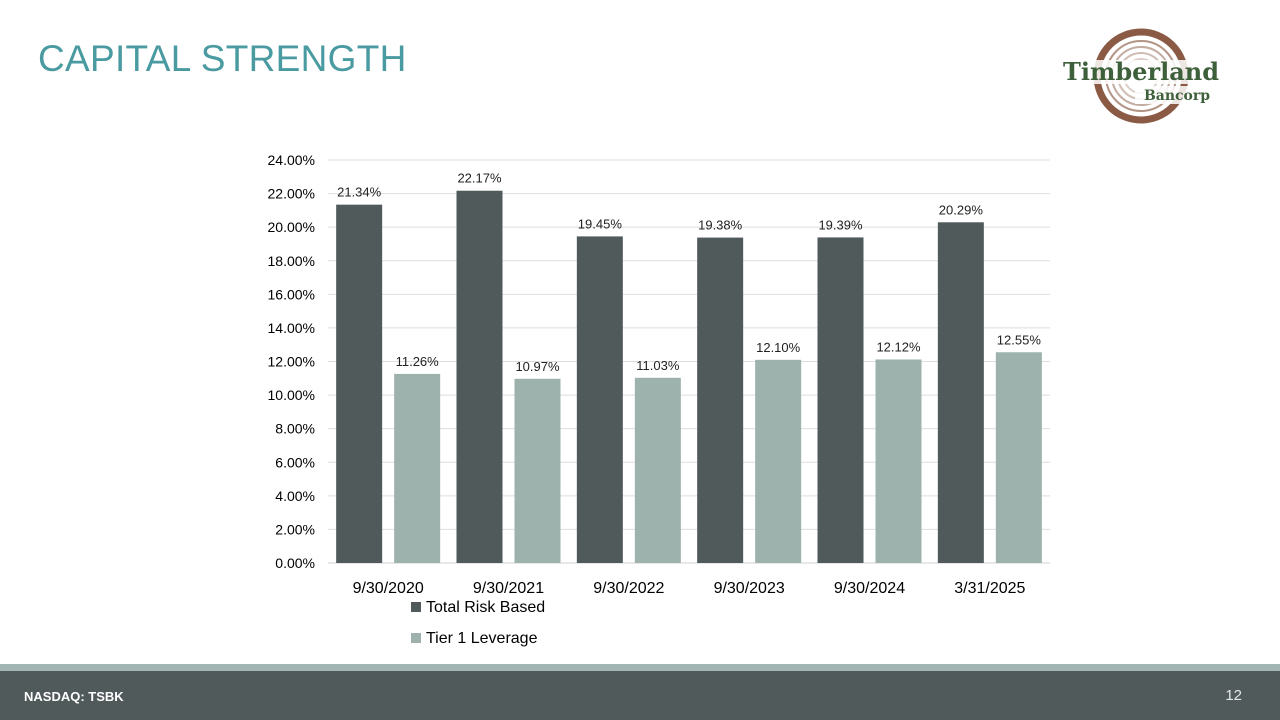 The width and height of the screenshot is (1280, 720). Describe the element at coordinates (478, 623) in the screenshot. I see `legend: Total Risk Based Tier 1 Leverage` at that location.